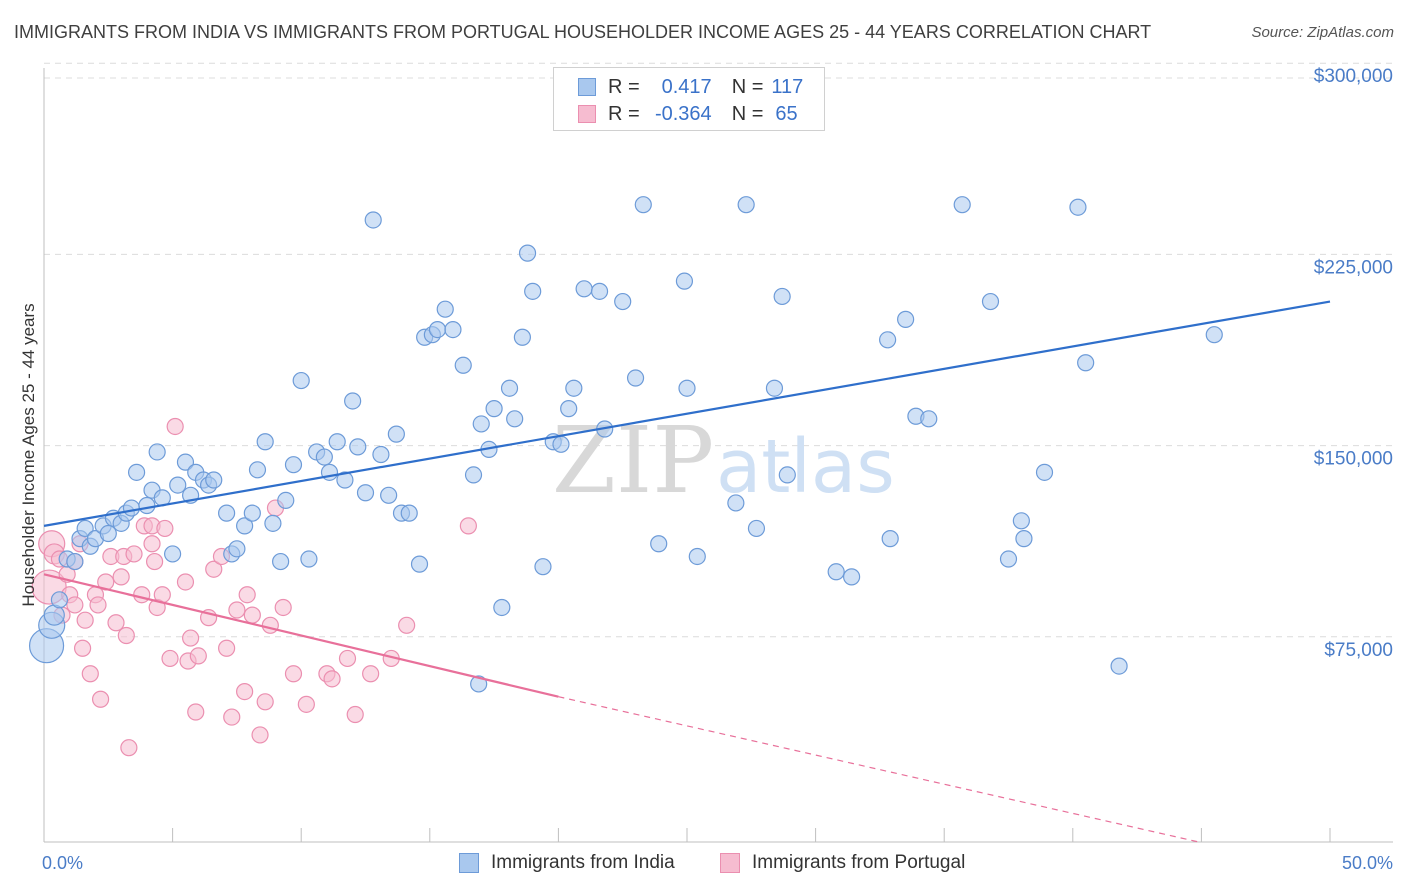  I want to click on trend-line-portugal-extension, so click(878, 769).